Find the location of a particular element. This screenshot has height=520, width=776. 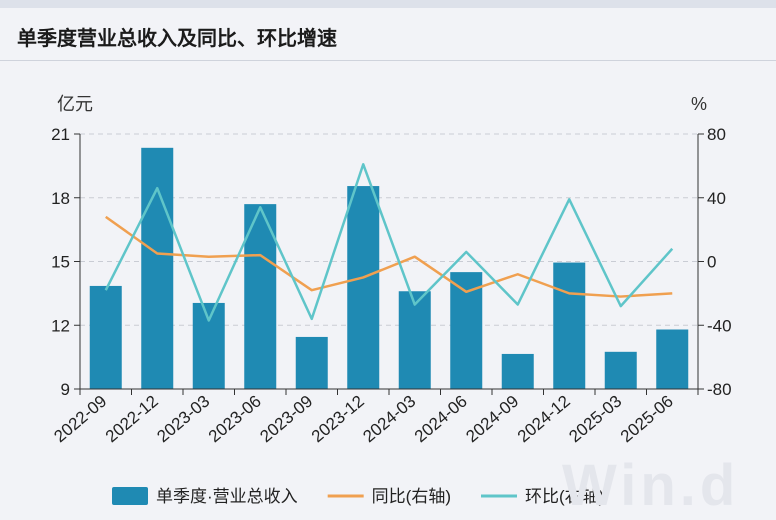

y-right-tick-label: 0 is located at coordinates (711, 262).